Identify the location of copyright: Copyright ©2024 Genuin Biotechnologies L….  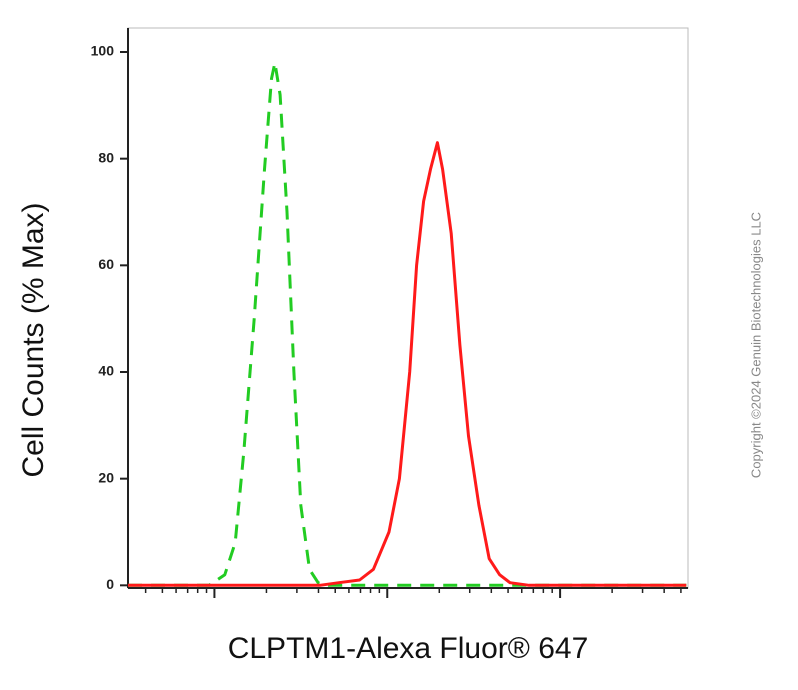
(755, 345).